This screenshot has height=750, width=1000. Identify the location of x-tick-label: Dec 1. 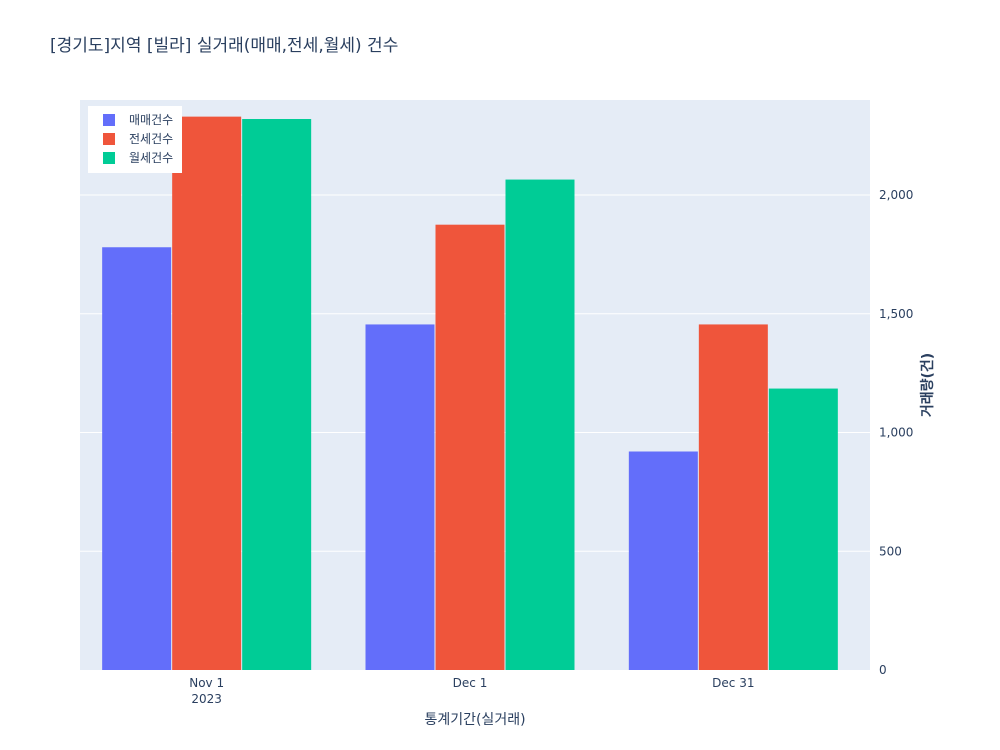
(470, 683).